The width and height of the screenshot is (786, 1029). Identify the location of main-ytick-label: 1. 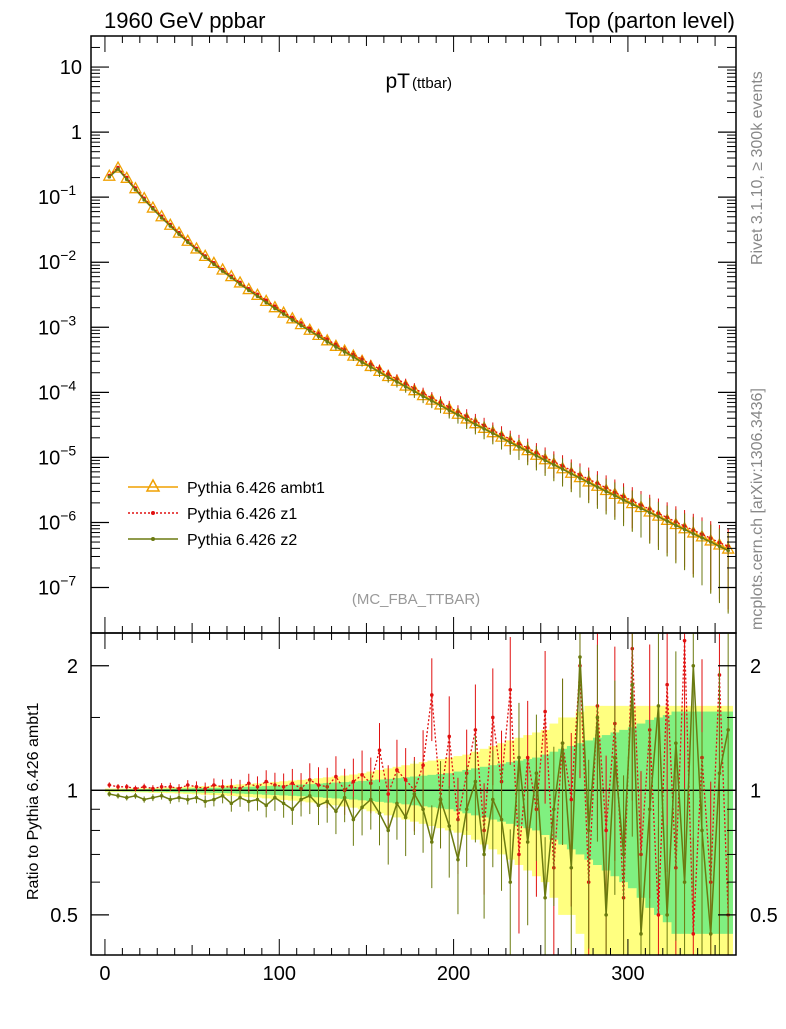
(76, 133).